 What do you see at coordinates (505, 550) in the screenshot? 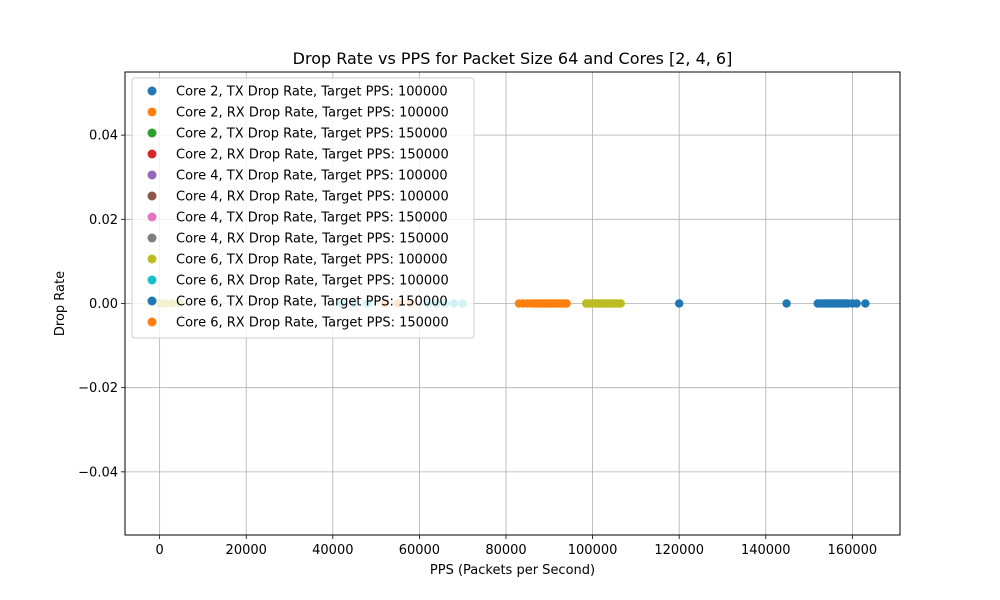
I see `x-tick-label: 80000` at bounding box center [505, 550].